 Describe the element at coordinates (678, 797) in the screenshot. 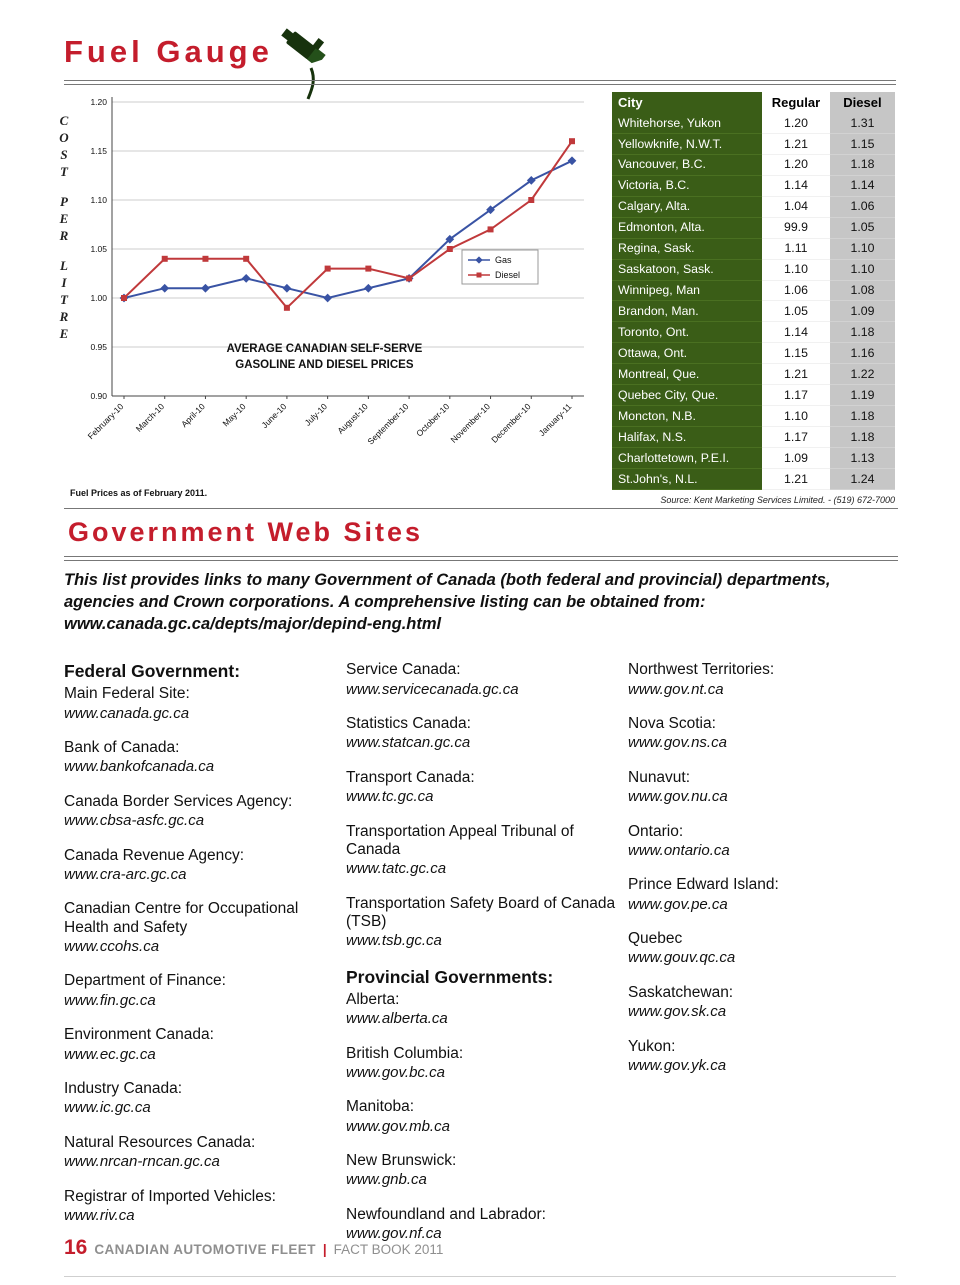

I see `website-url: www.gov.nu.ca` at that location.